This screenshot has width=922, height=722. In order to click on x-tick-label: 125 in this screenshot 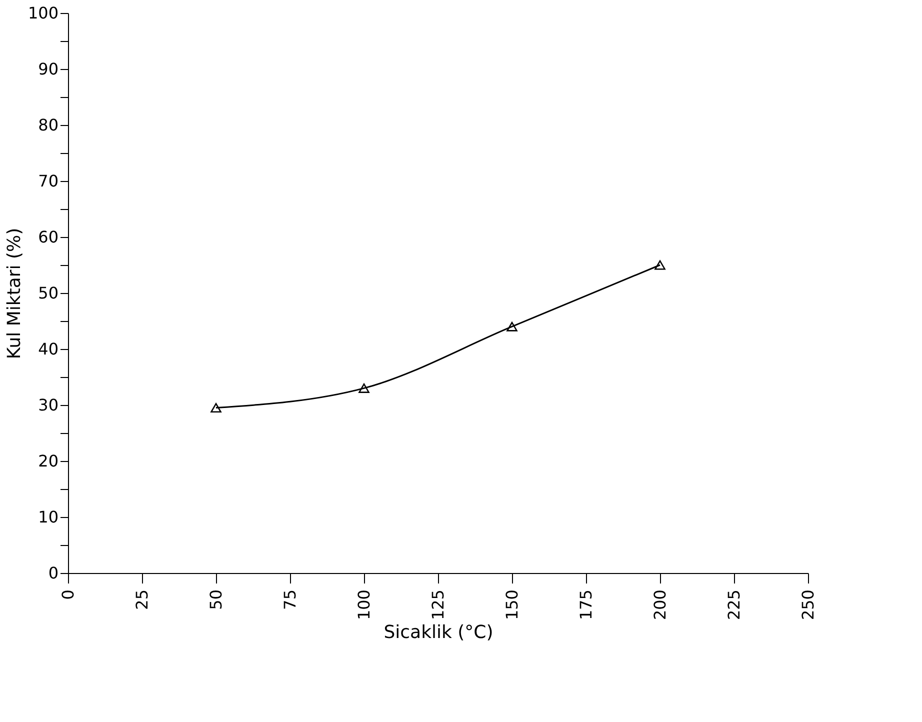, I will do `click(438, 605)`.